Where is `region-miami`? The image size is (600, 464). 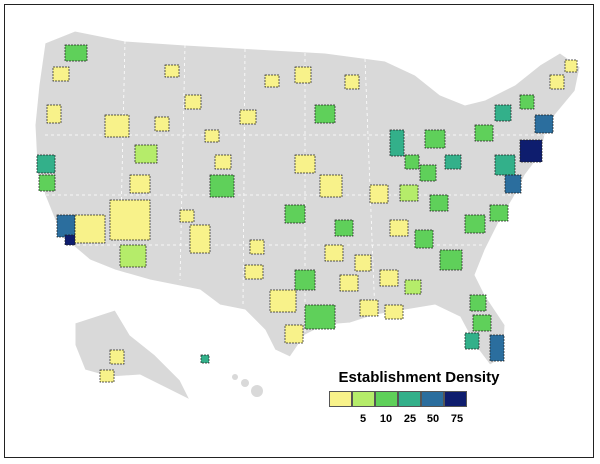
region-miami is located at coordinates (497, 348).